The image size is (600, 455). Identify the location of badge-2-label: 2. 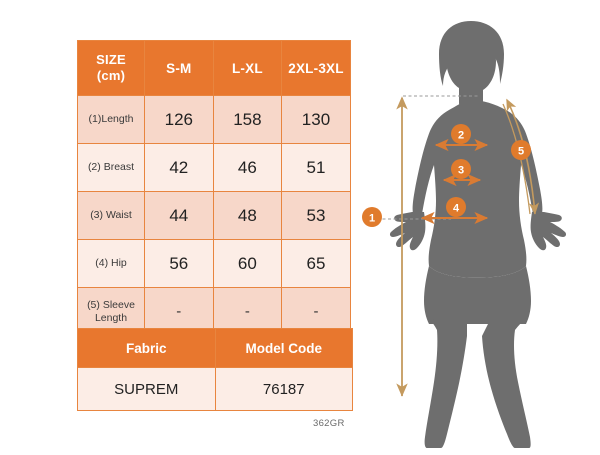
(461, 136).